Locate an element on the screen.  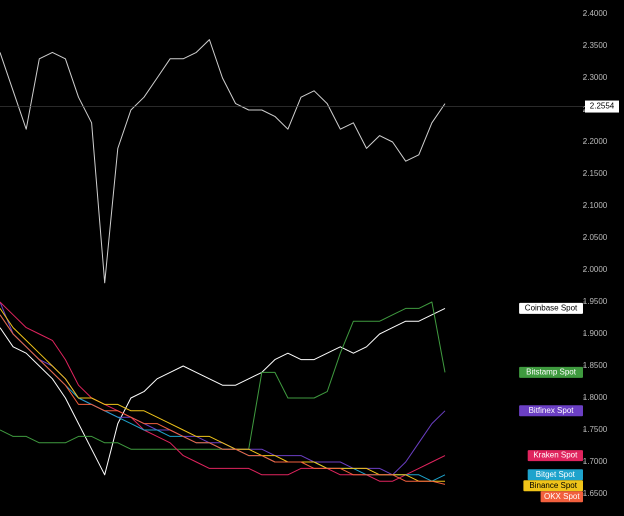
legend-label: Bitget Spot is located at coordinates (556, 474).